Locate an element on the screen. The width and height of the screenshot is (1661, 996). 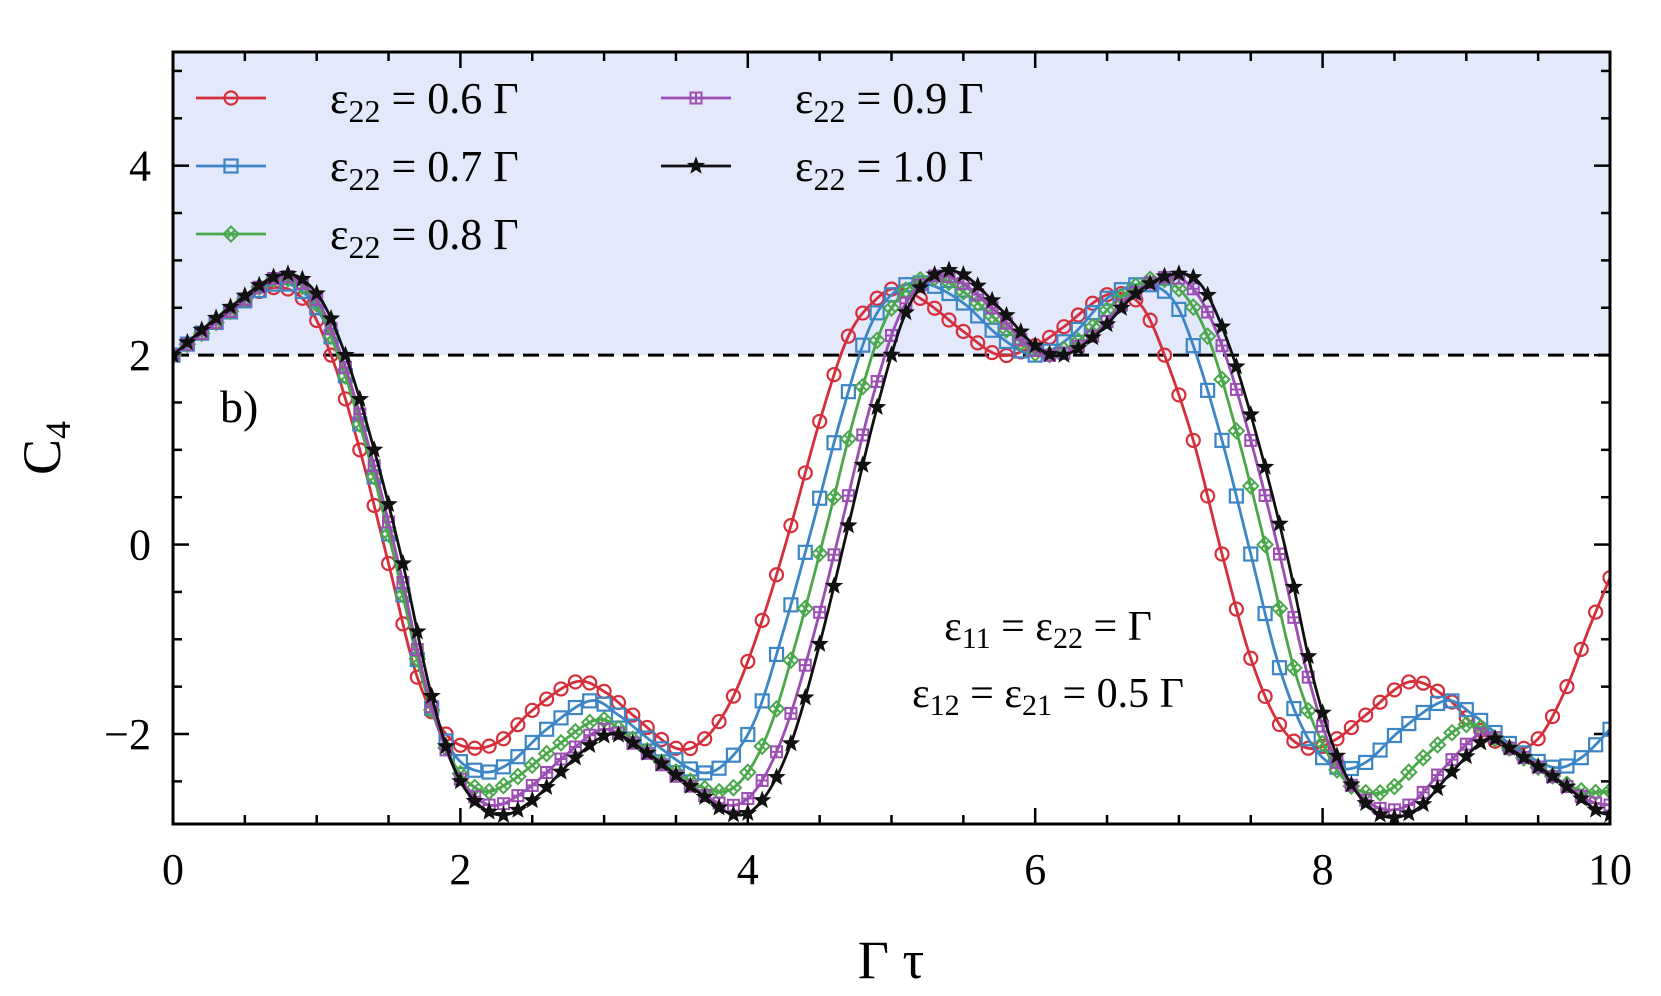
legend-marker is located at coordinates (231, 98).